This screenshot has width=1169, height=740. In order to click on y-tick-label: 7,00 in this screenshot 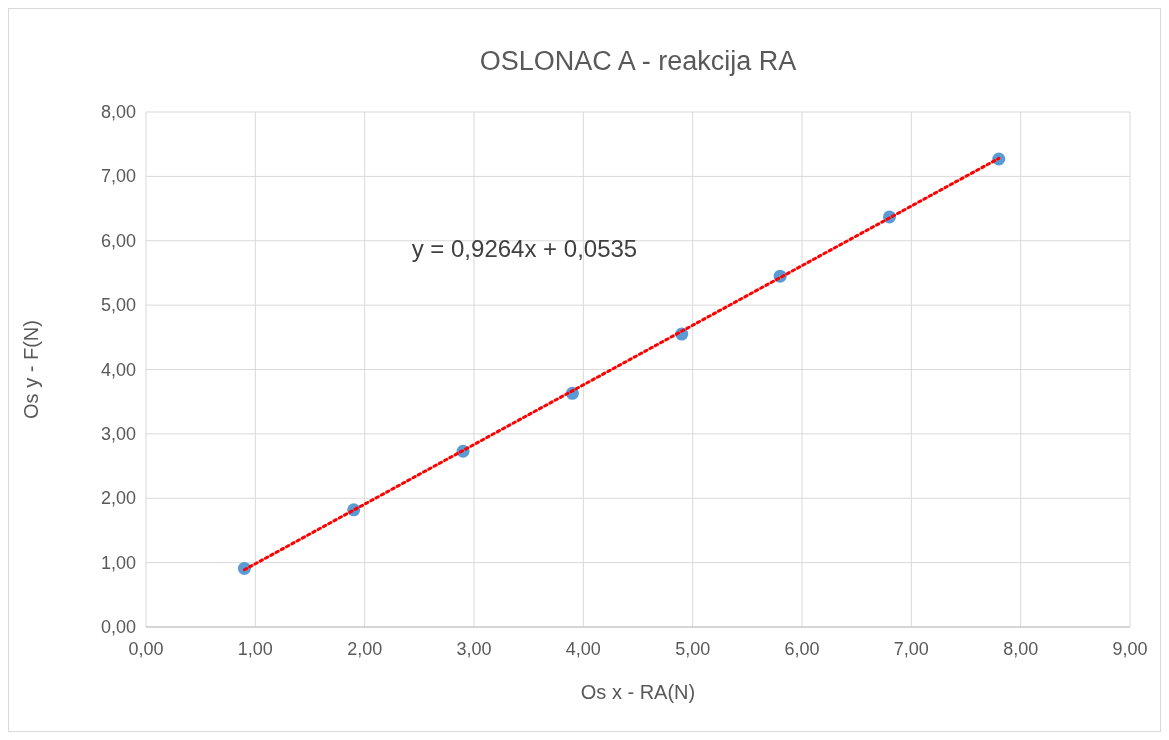, I will do `click(118, 176)`.